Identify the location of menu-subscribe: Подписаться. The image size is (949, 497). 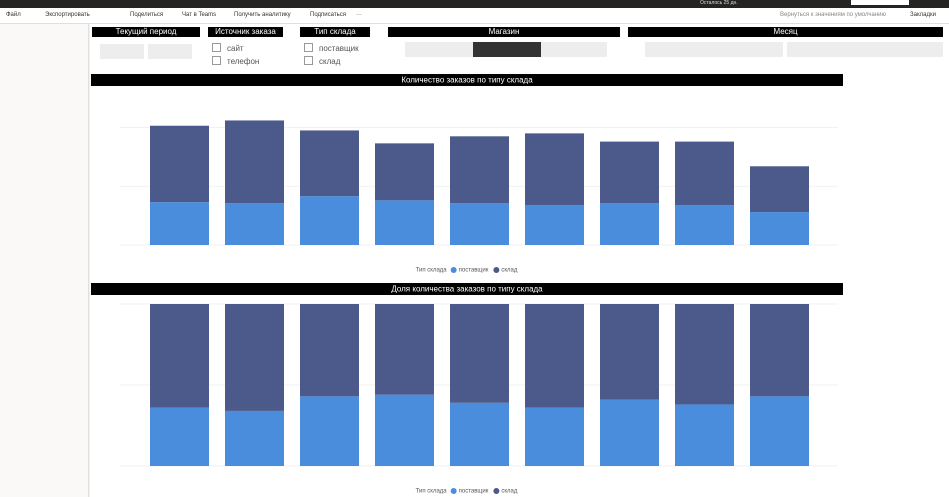
(328, 15).